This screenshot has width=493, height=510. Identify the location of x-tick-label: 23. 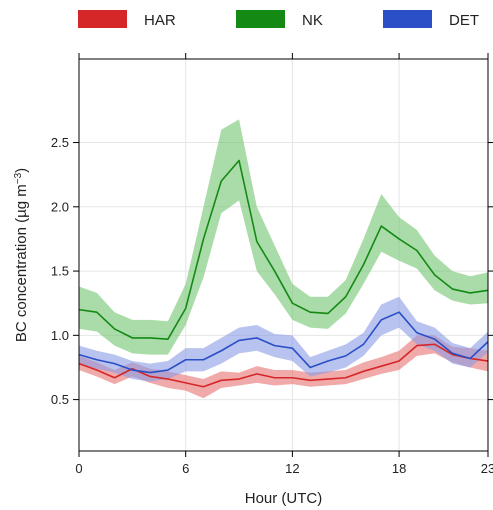
(487, 468).